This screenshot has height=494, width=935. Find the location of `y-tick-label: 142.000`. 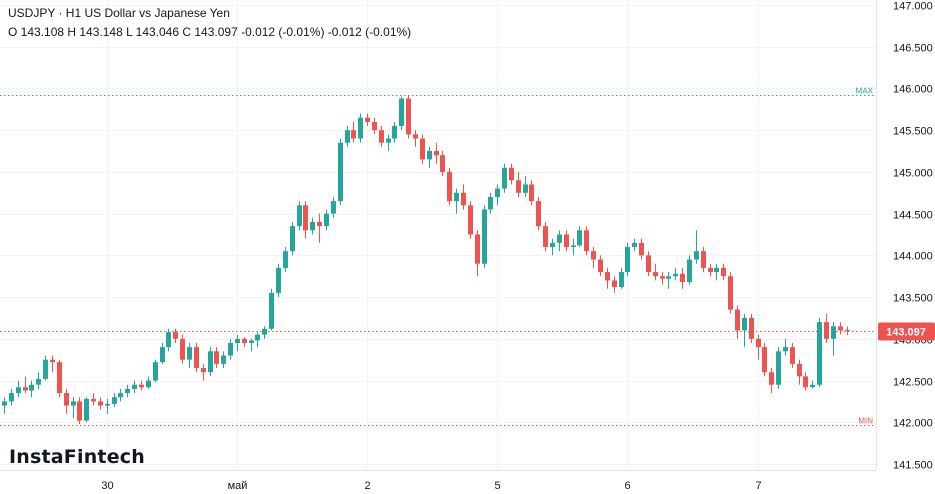

y-tick-label: 142.000 is located at coordinates (913, 424).